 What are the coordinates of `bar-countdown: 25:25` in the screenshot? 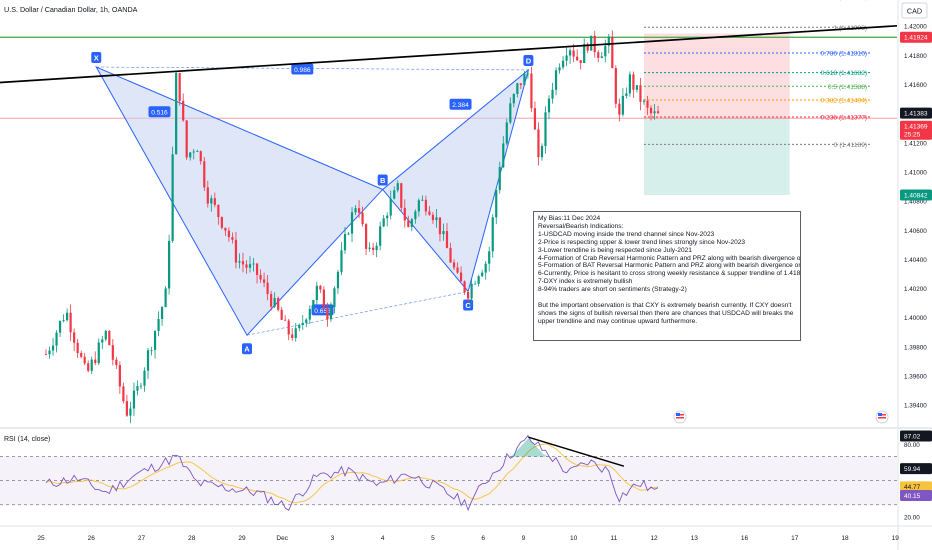 It's located at (912, 134).